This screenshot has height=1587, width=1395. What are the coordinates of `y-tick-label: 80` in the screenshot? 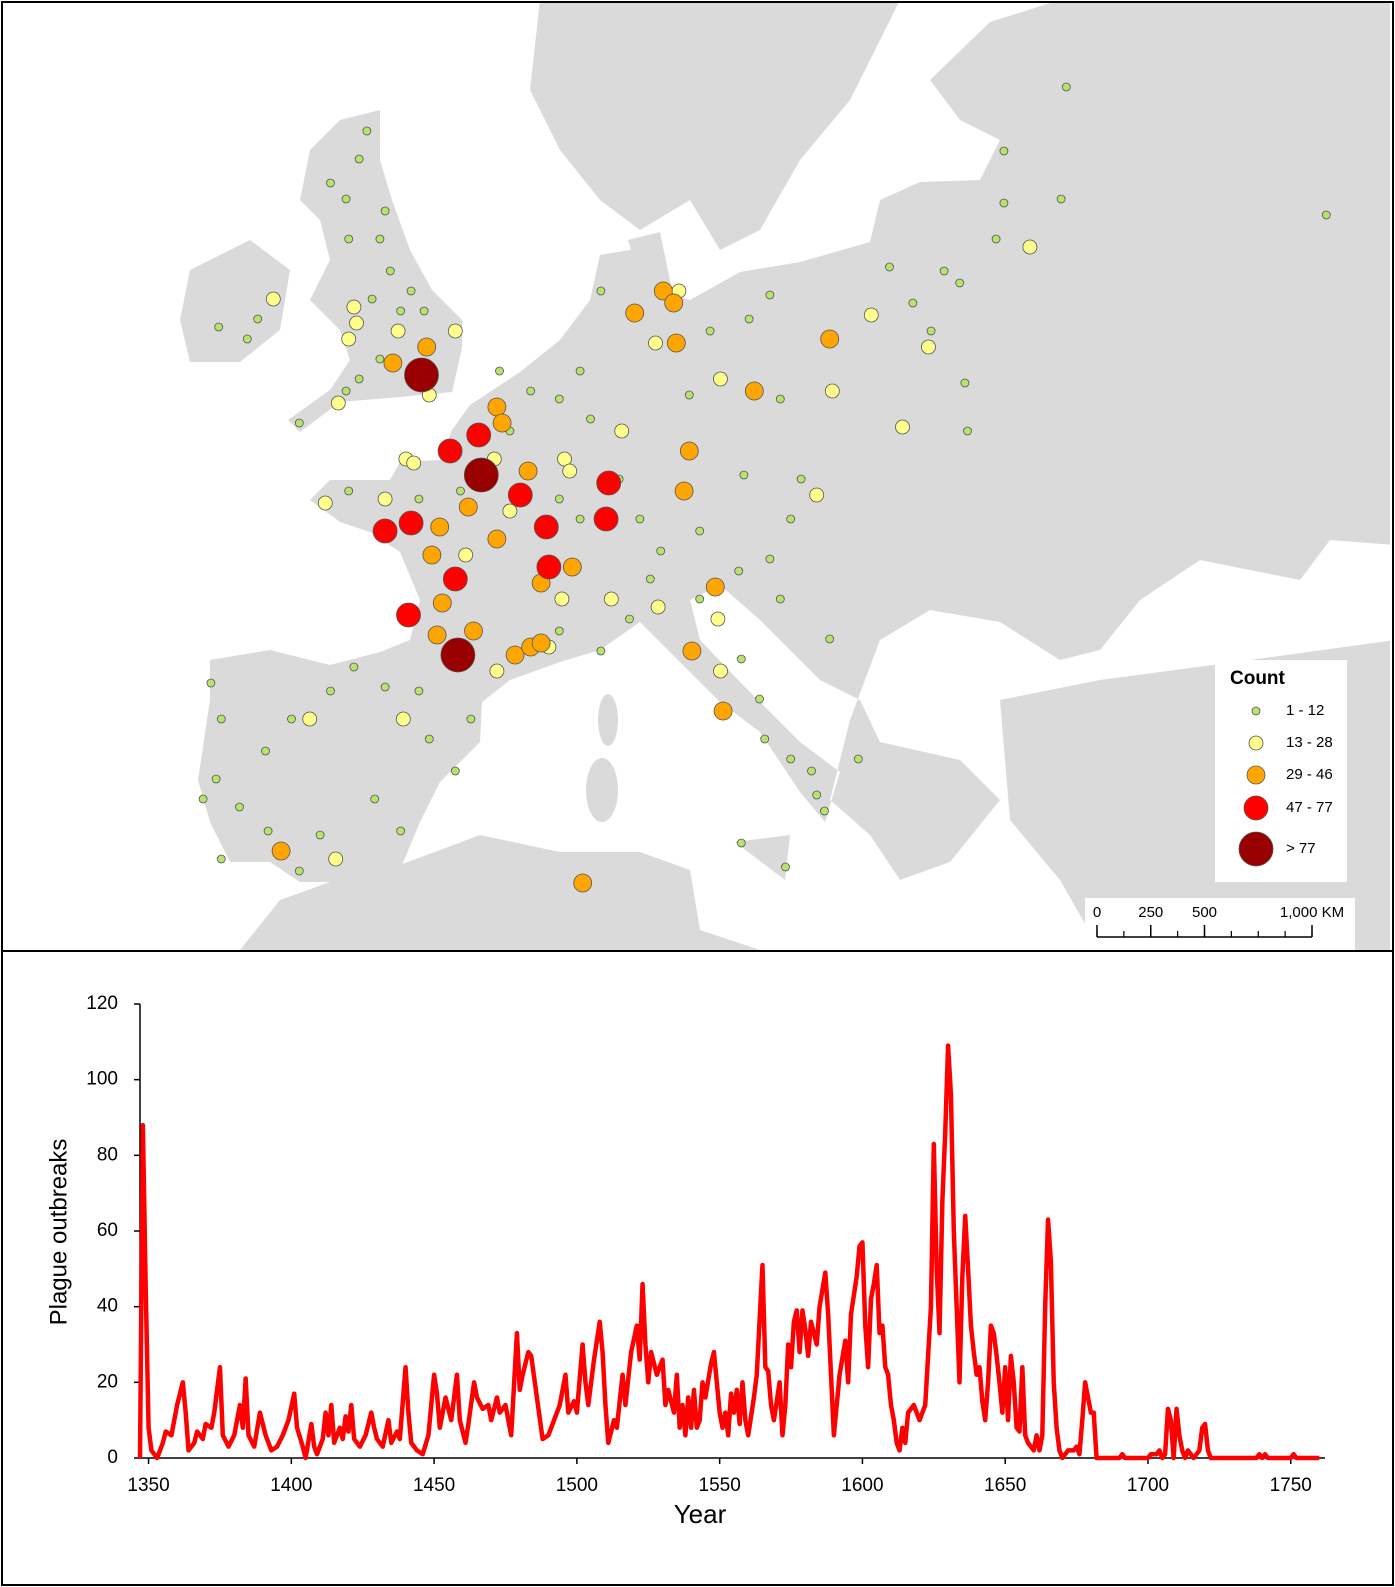 It's located at (107, 1154).